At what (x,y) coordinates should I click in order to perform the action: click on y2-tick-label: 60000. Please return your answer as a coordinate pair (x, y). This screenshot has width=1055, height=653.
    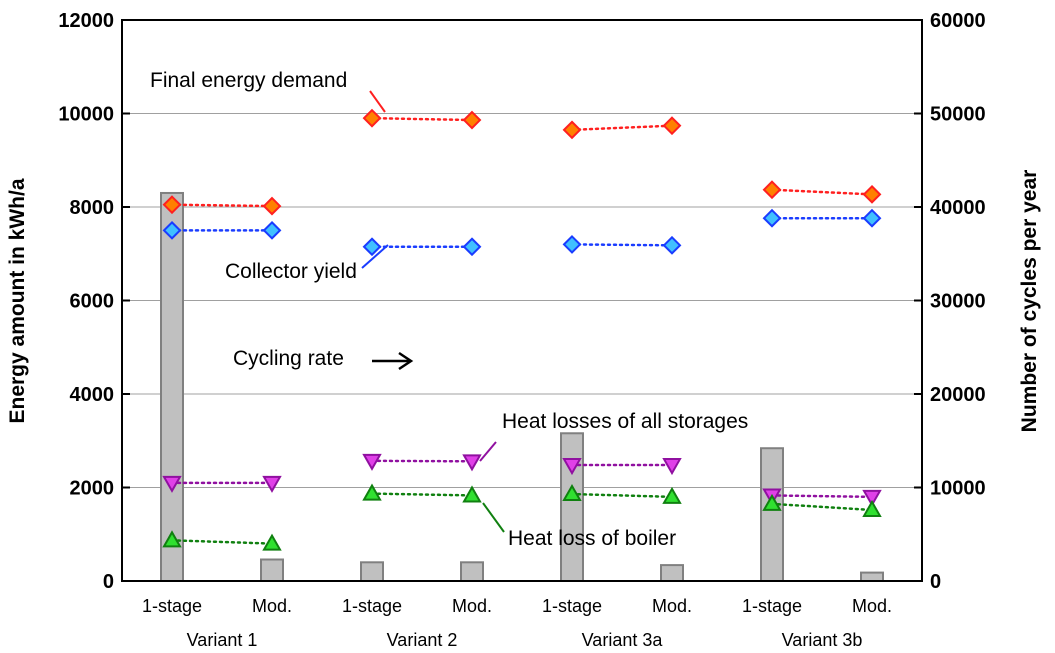
    Looking at the image, I should click on (958, 21).